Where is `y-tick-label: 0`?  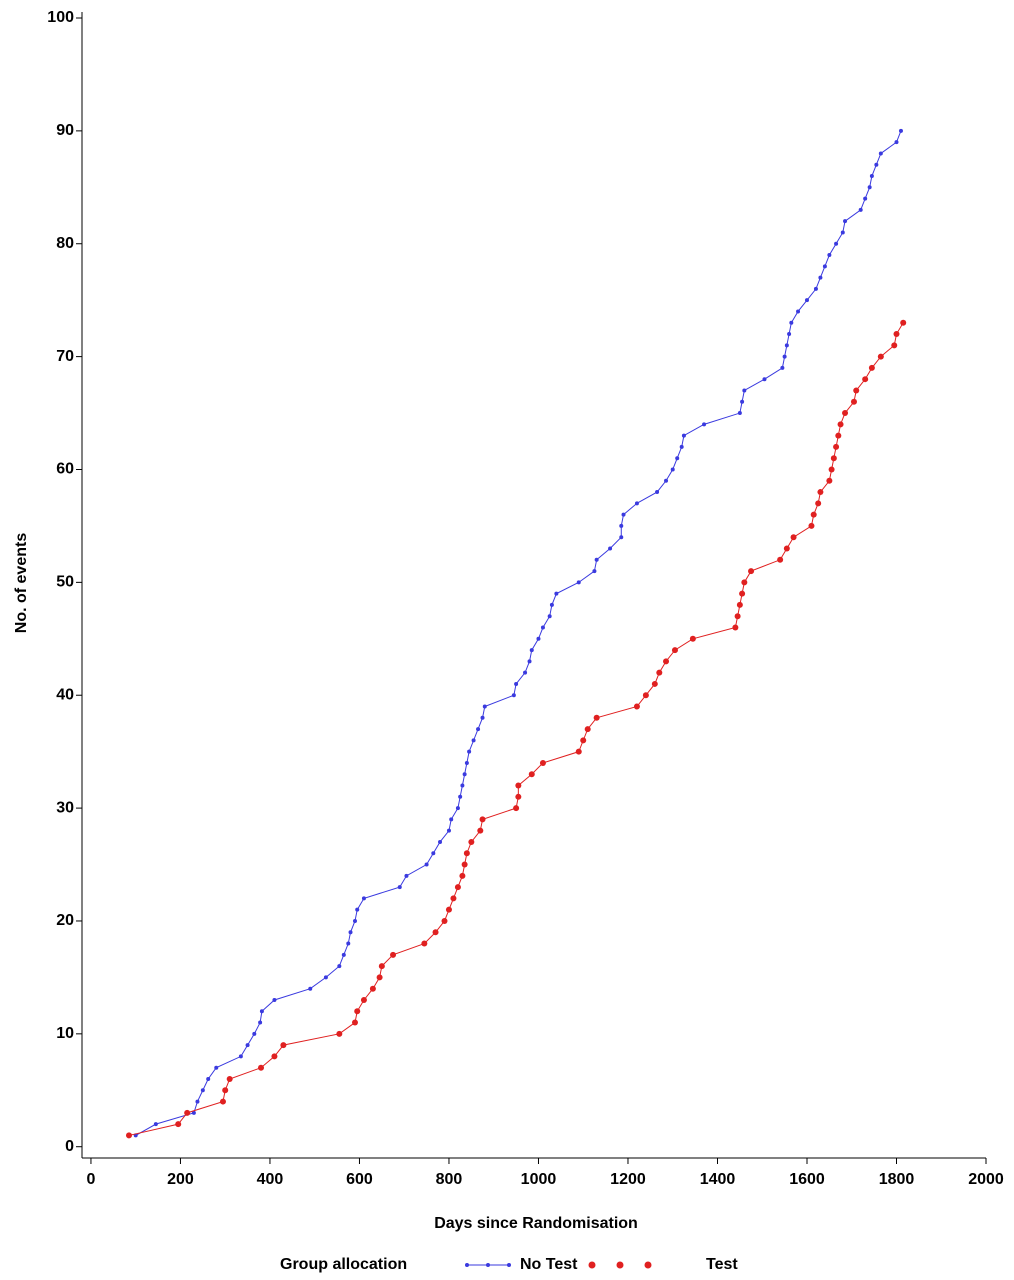
y-tick-label: 0 is located at coordinates (69, 1146).